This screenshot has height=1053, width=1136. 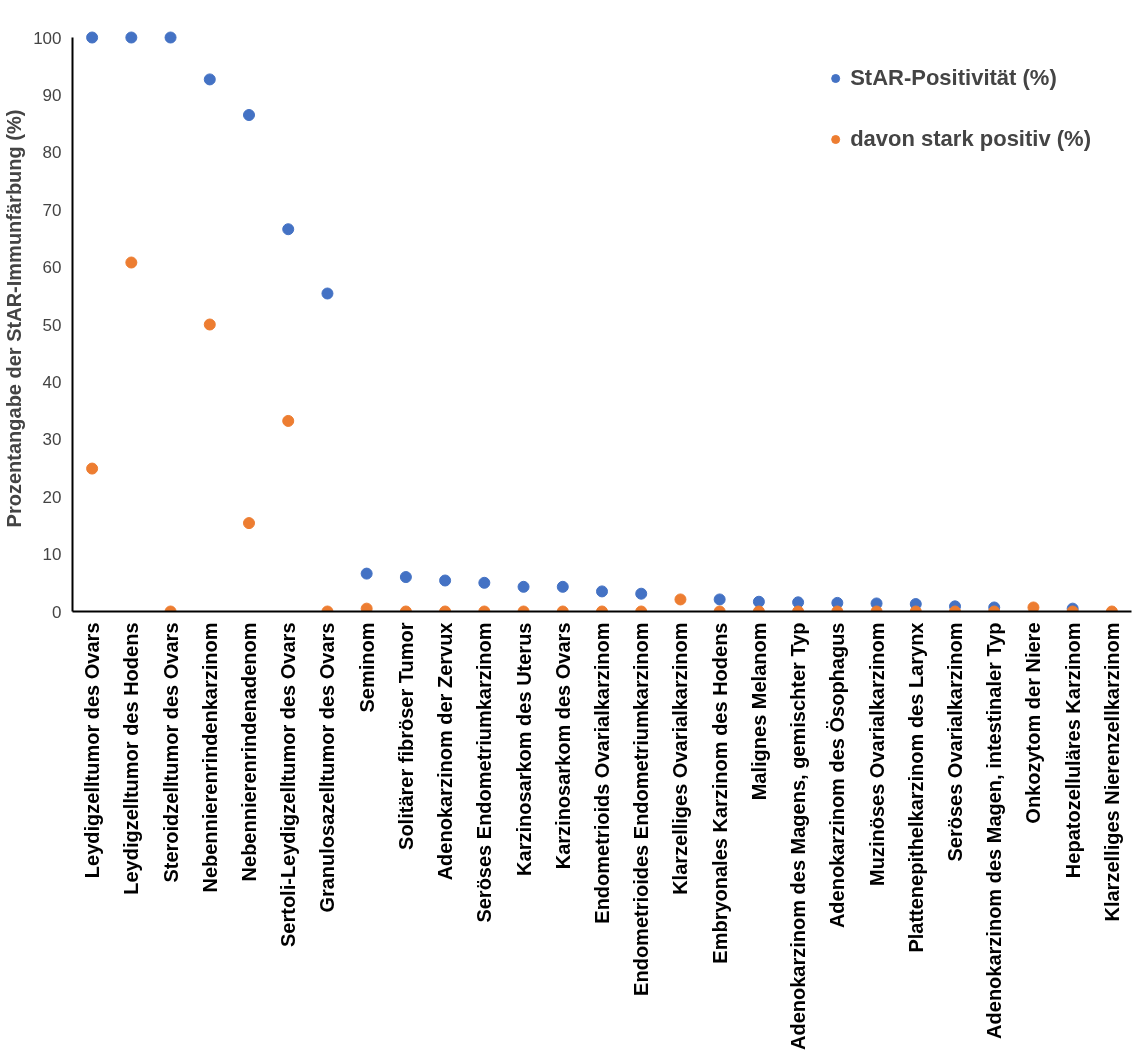 What do you see at coordinates (1033, 723) in the screenshot?
I see `x-tick-label: Onkozytom der Niere` at bounding box center [1033, 723].